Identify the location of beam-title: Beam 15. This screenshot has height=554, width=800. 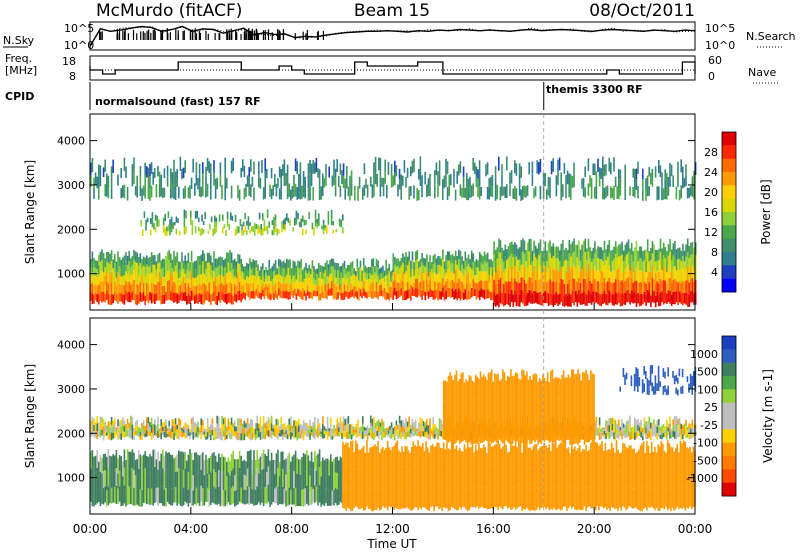
(392, 11).